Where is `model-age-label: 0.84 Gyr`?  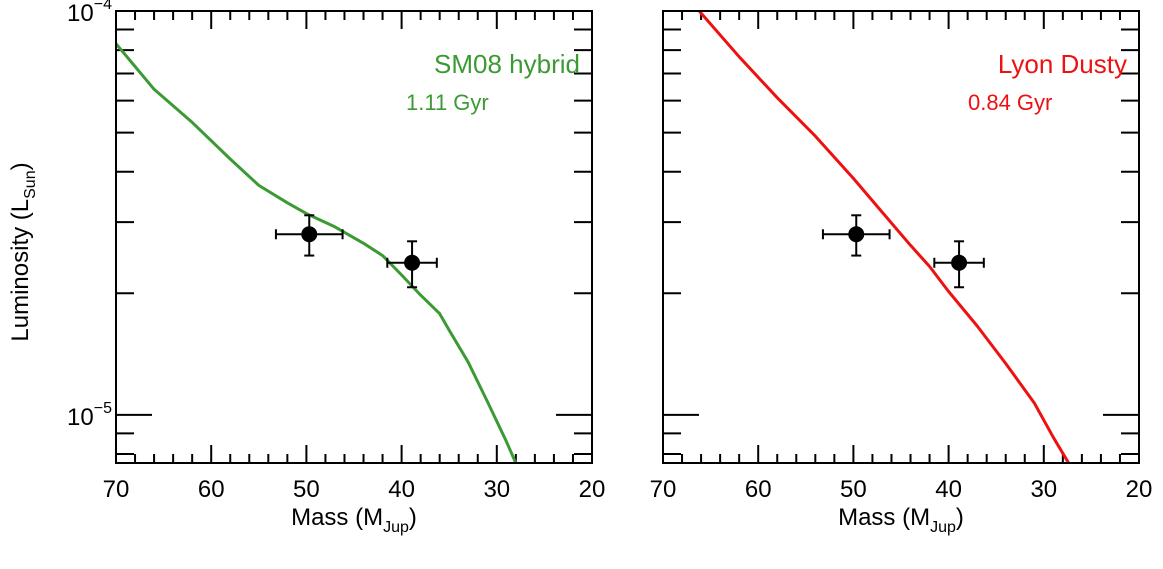
model-age-label: 0.84 Gyr is located at coordinates (1010, 102).